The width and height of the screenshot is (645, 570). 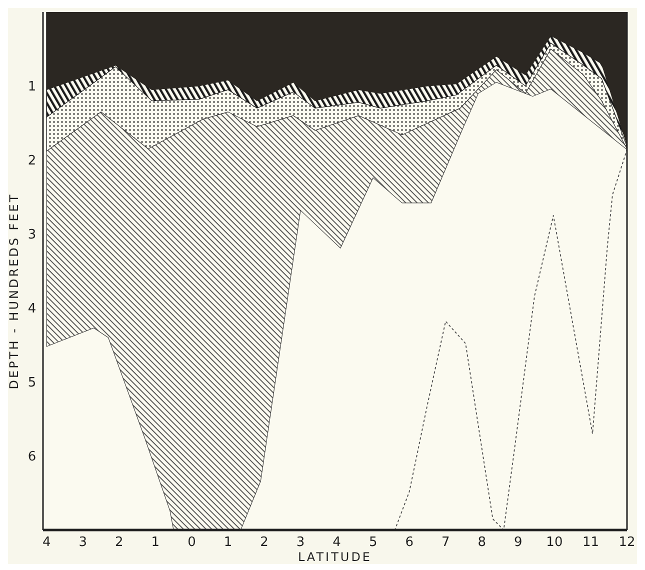 What do you see at coordinates (192, 542) in the screenshot?
I see `x-tick-label: 0` at bounding box center [192, 542].